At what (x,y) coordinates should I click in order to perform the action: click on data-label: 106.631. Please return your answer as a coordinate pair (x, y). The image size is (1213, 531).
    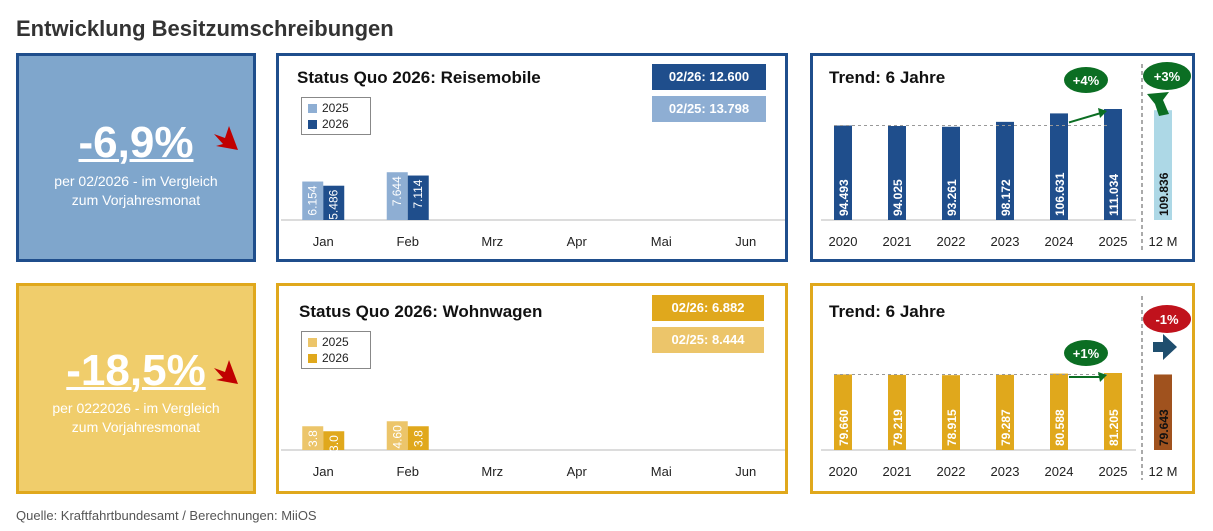
    Looking at the image, I should click on (1060, 194).